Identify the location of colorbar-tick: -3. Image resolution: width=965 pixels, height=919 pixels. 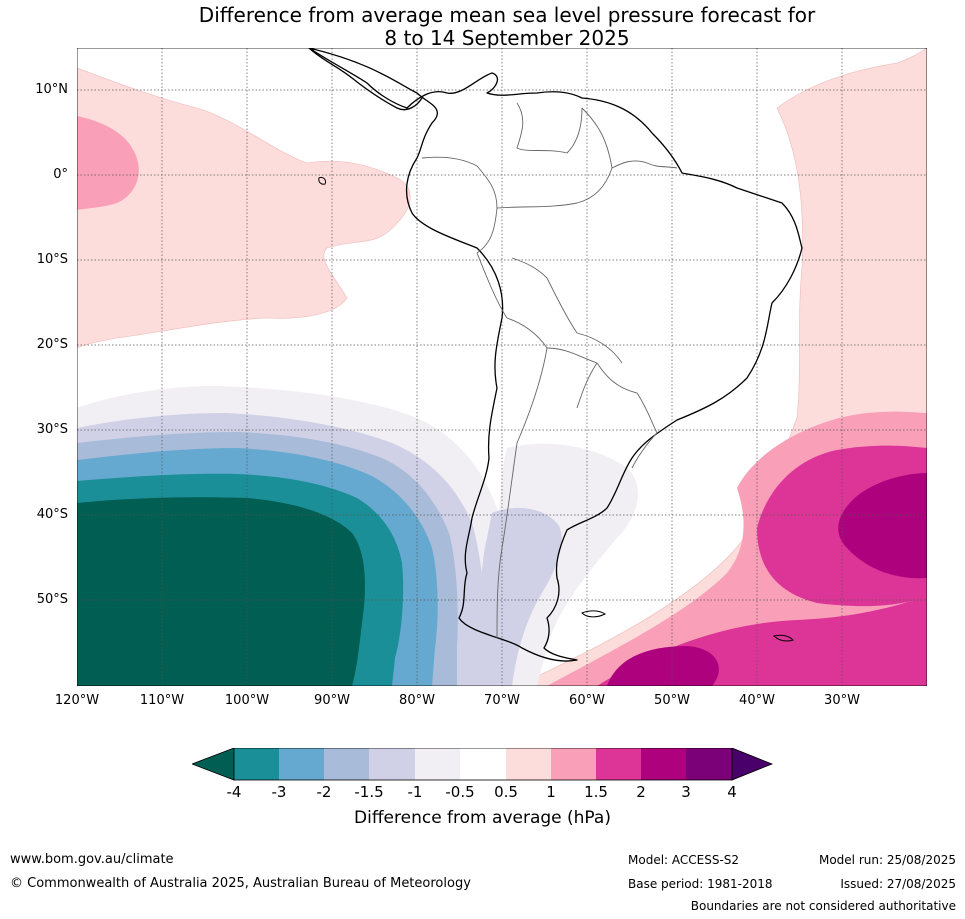
(279, 792).